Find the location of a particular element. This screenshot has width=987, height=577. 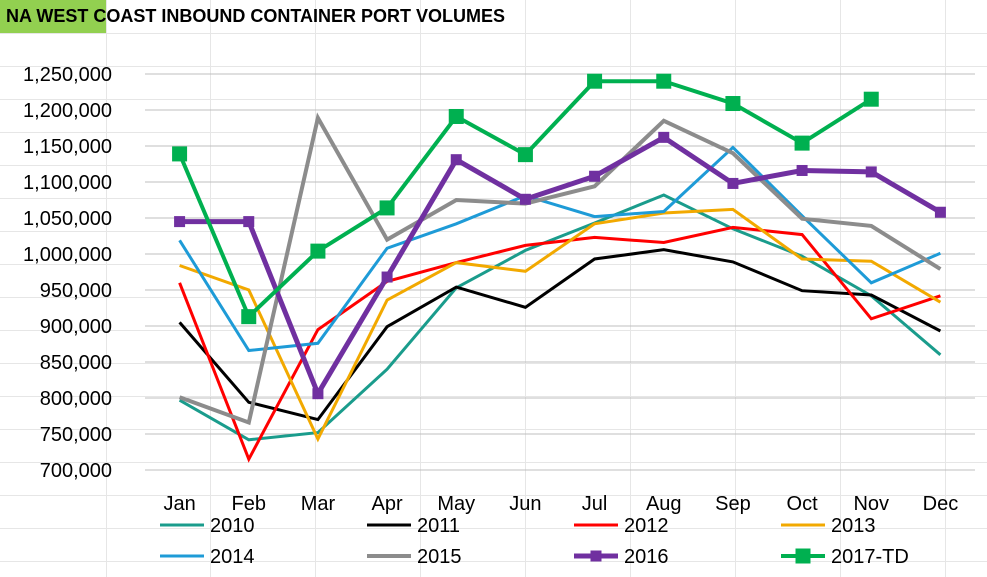

title-cell-highlight is located at coordinates (53, 16).